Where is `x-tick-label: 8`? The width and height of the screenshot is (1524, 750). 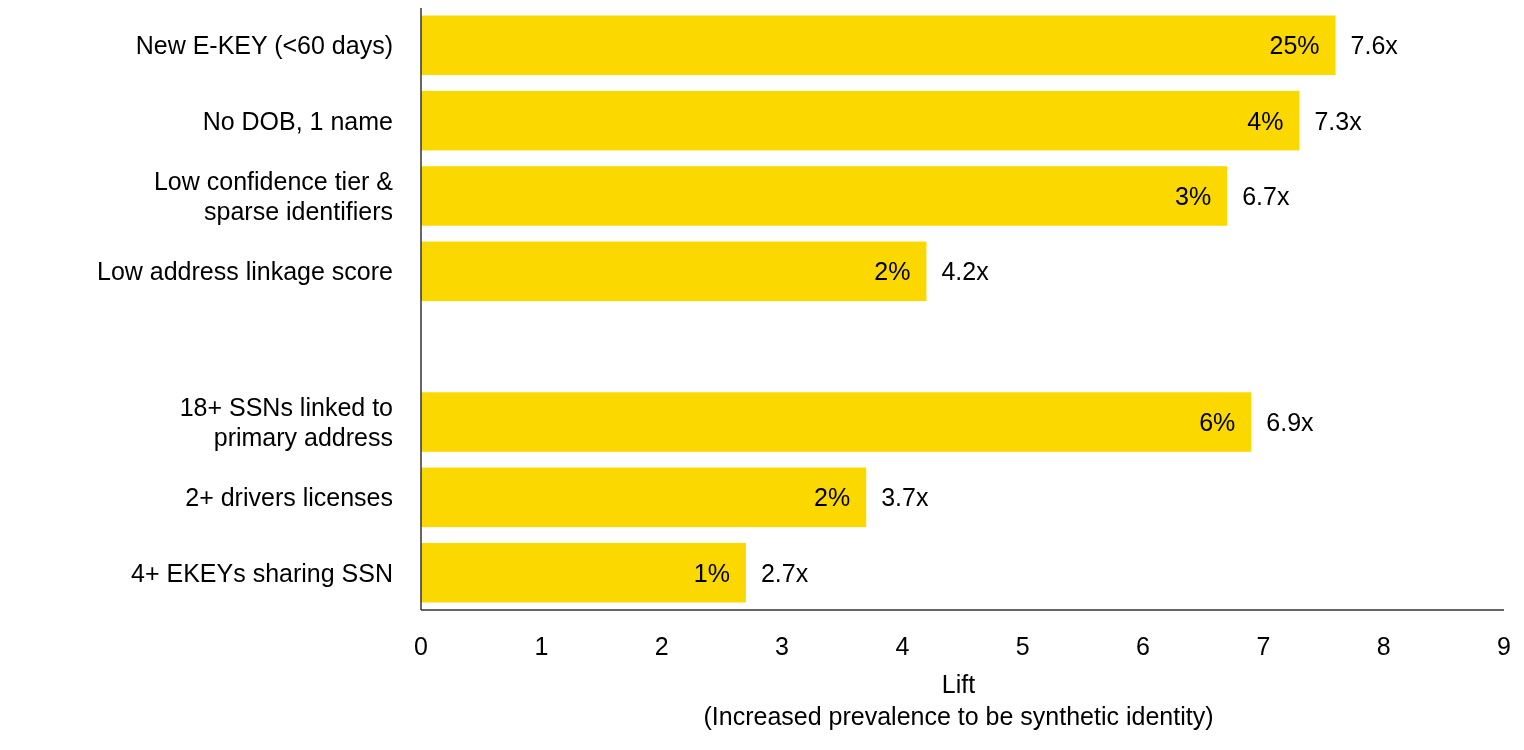
x-tick-label: 8 is located at coordinates (1383, 646).